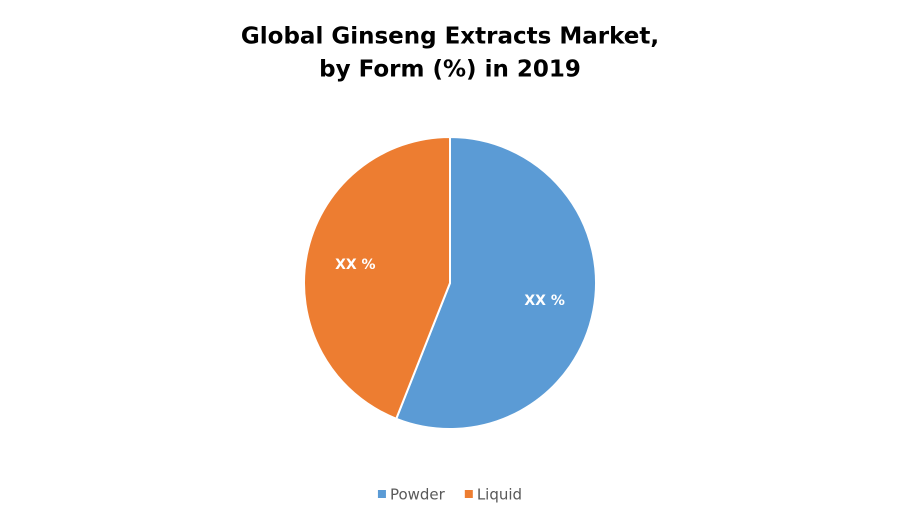 Image resolution: width=900 pixels, height=525 pixels. Describe the element at coordinates (499, 495) in the screenshot. I see `legend-label: Liquid` at that location.